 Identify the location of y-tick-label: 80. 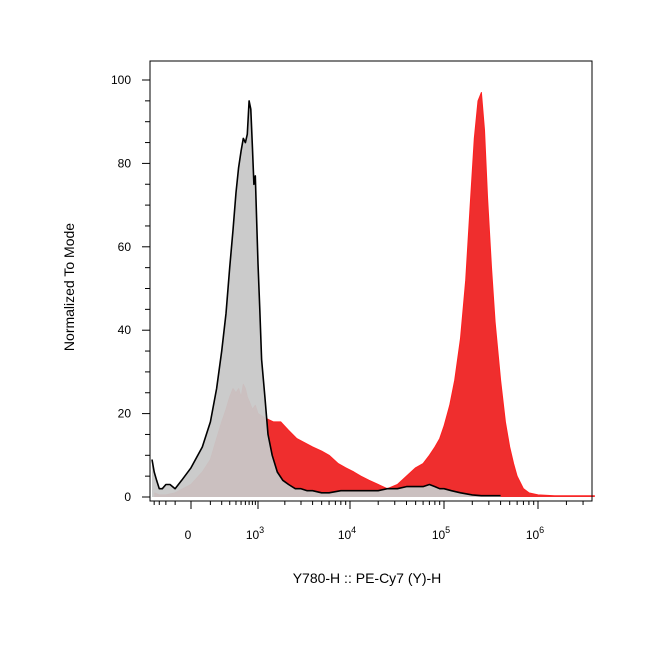
(125, 163).